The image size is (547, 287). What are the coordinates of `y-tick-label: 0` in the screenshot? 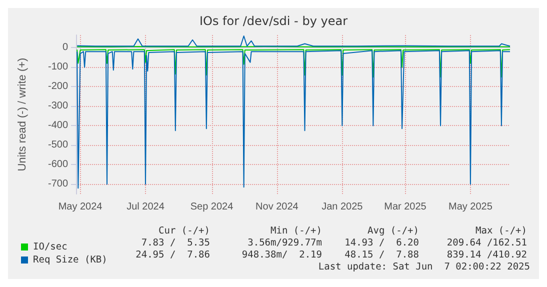 It's located at (65, 48).